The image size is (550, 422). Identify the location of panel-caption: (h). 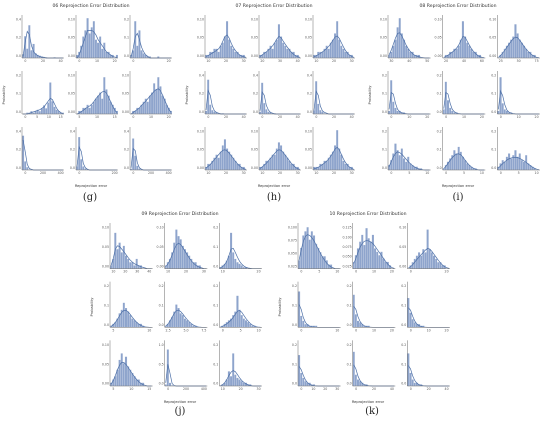
(274, 197).